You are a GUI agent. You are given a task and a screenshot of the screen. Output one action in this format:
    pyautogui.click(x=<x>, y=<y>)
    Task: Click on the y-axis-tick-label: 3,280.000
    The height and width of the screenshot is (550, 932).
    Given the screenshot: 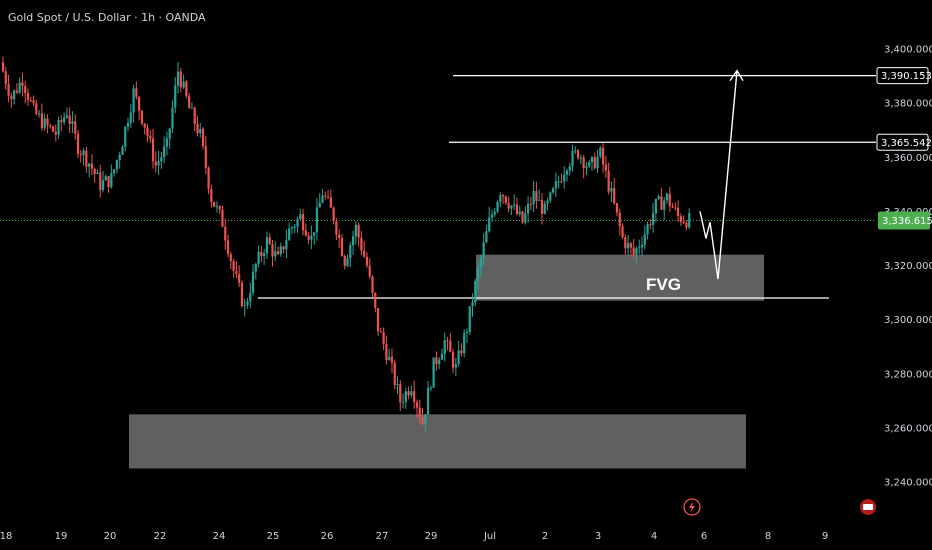 What is the action you would take?
    pyautogui.click(x=908, y=374)
    